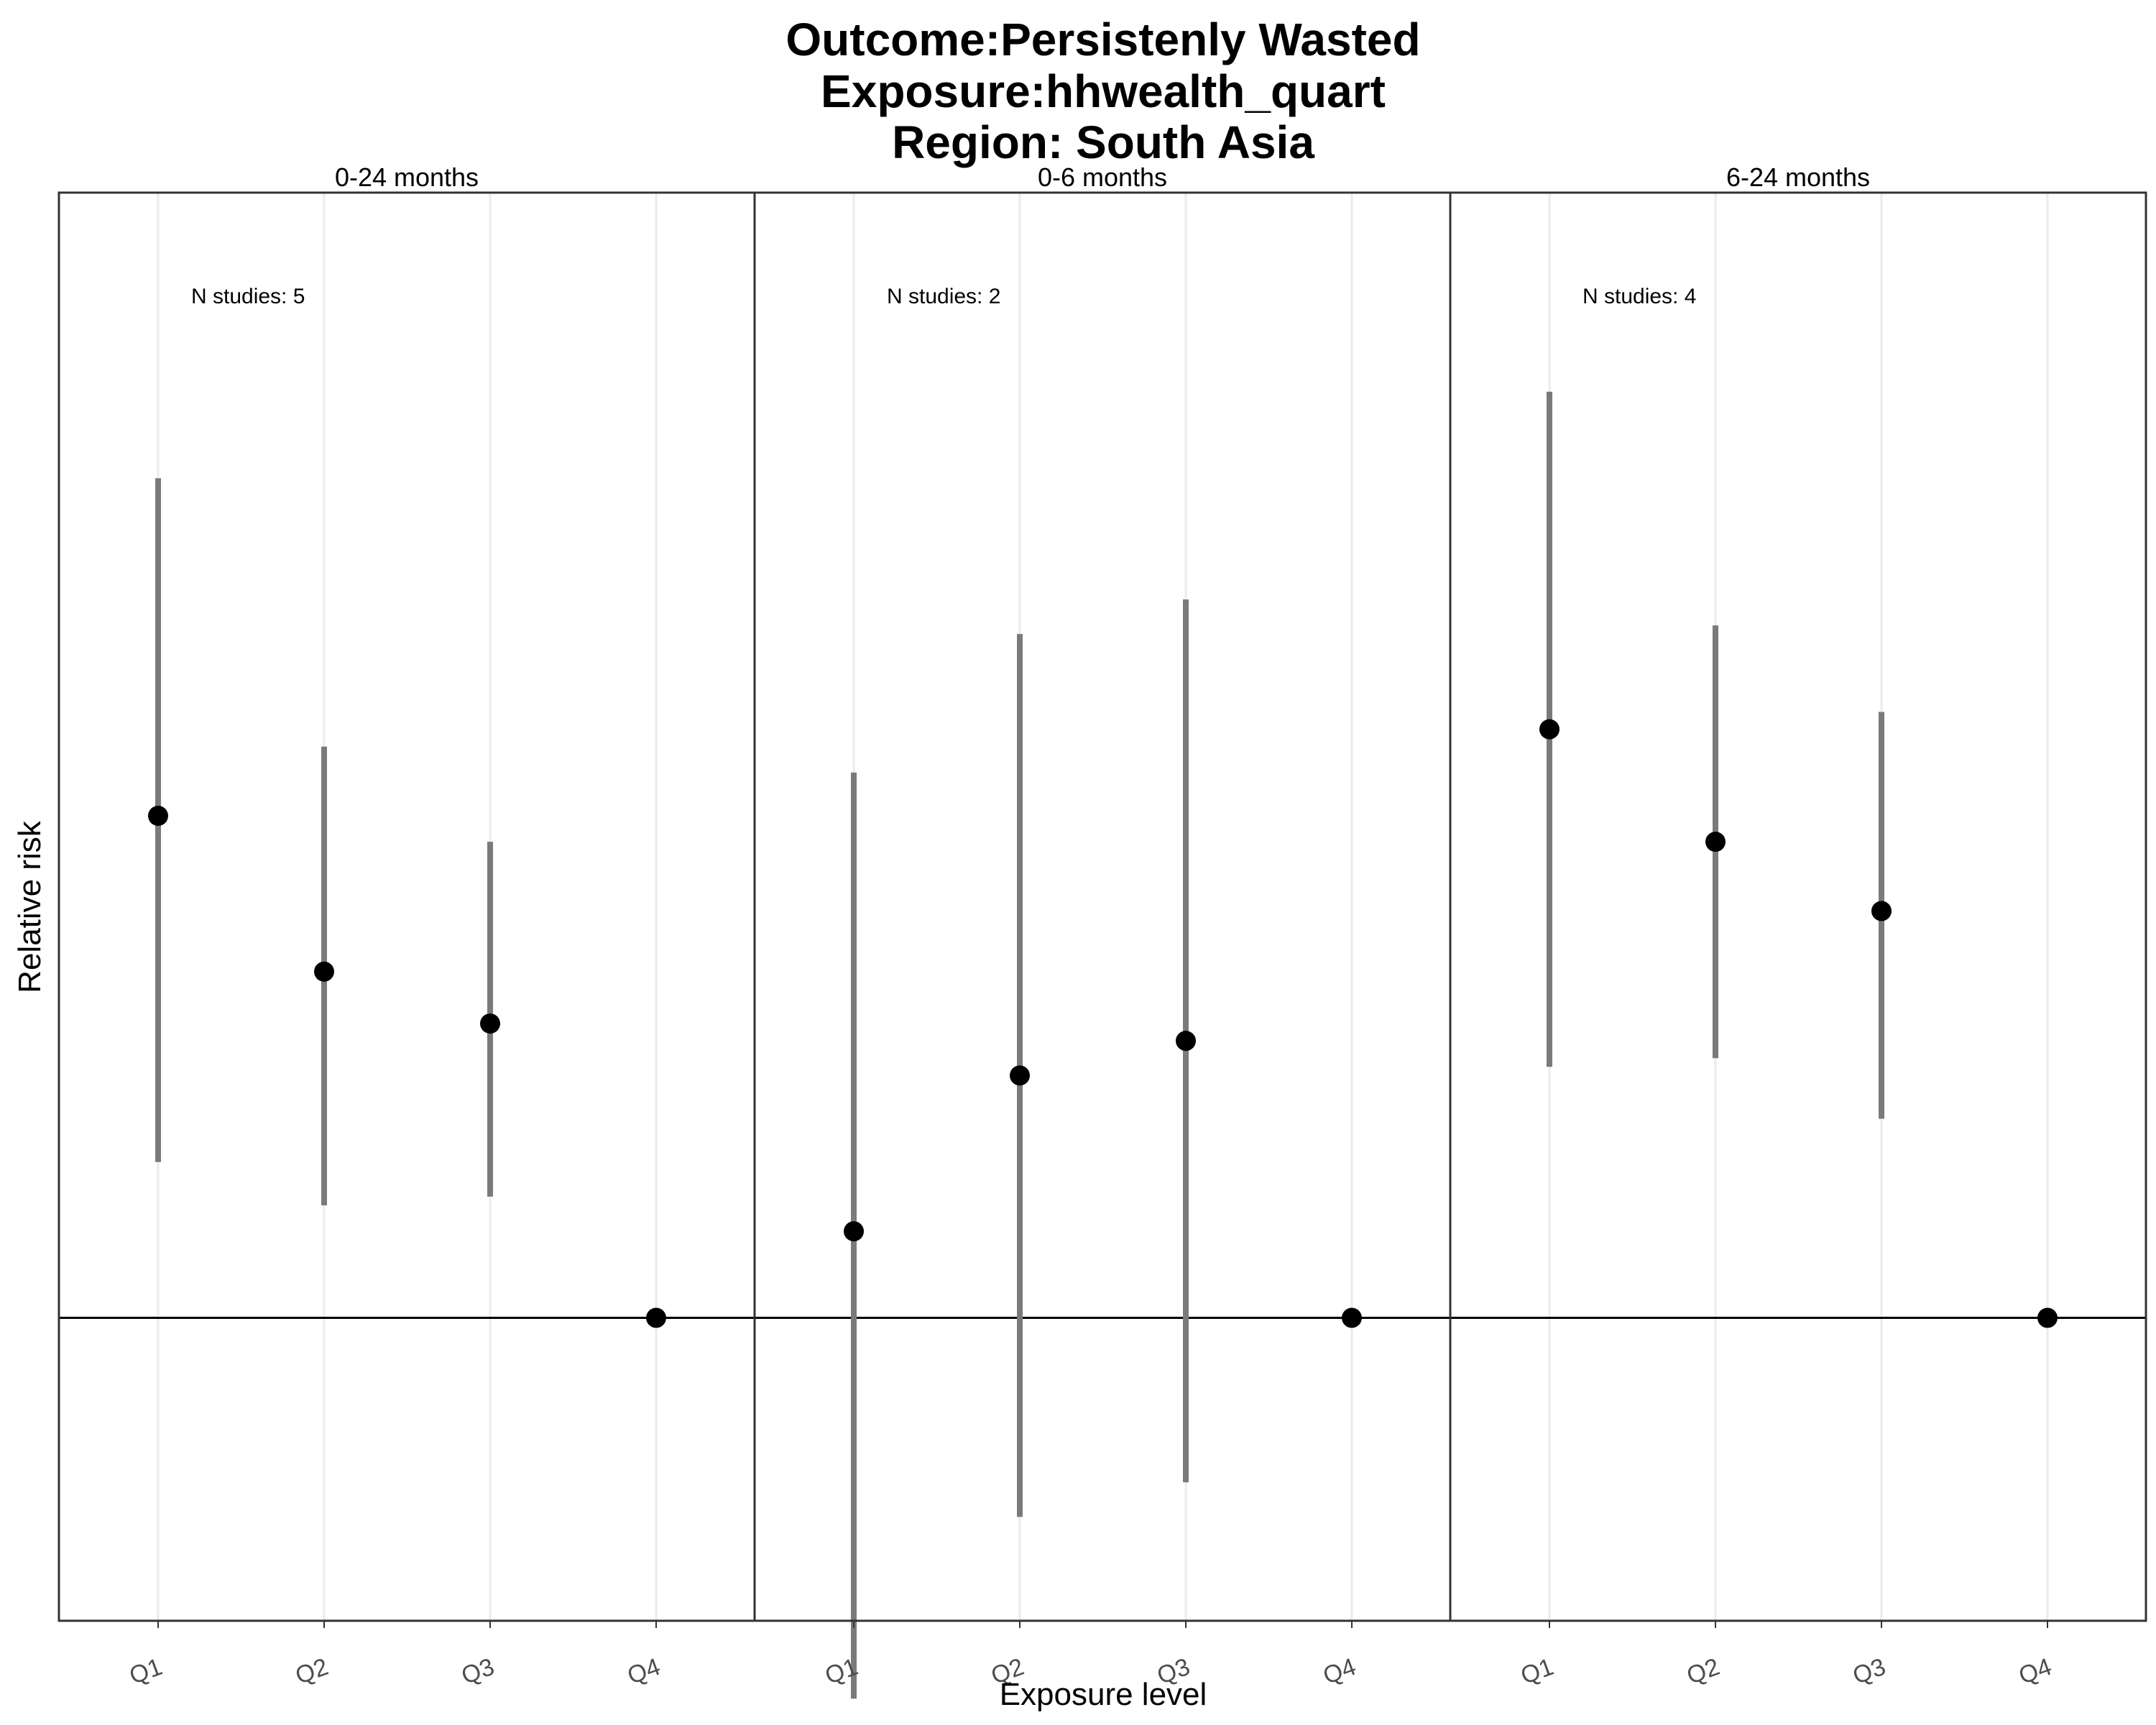 Image resolution: width=2156 pixels, height=1725 pixels. Describe the element at coordinates (248, 296) in the screenshot. I see `n-studies-label: N studies: 5` at that location.